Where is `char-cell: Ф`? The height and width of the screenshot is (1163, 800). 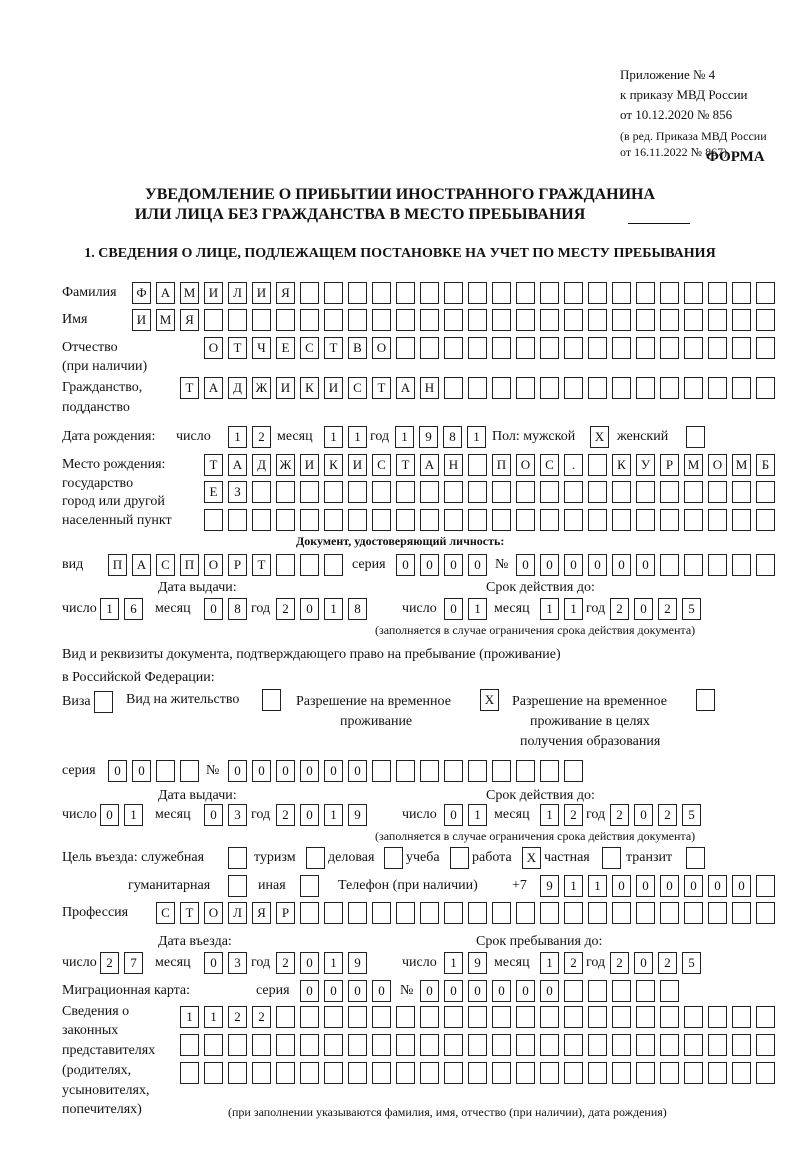 char-cell: Ф is located at coordinates (141, 293).